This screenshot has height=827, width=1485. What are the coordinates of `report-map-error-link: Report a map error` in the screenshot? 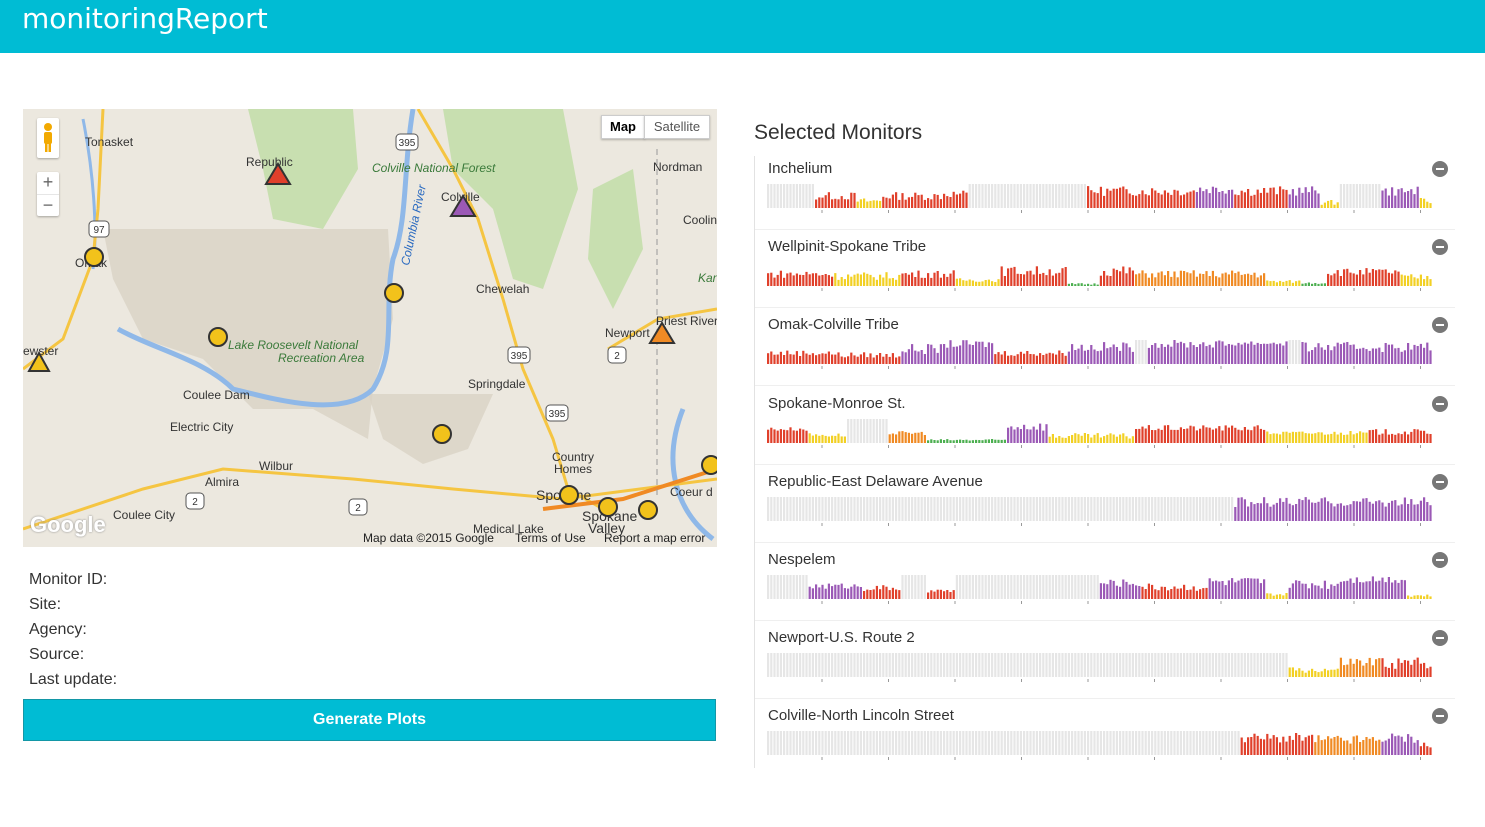 It's located at (655, 538).